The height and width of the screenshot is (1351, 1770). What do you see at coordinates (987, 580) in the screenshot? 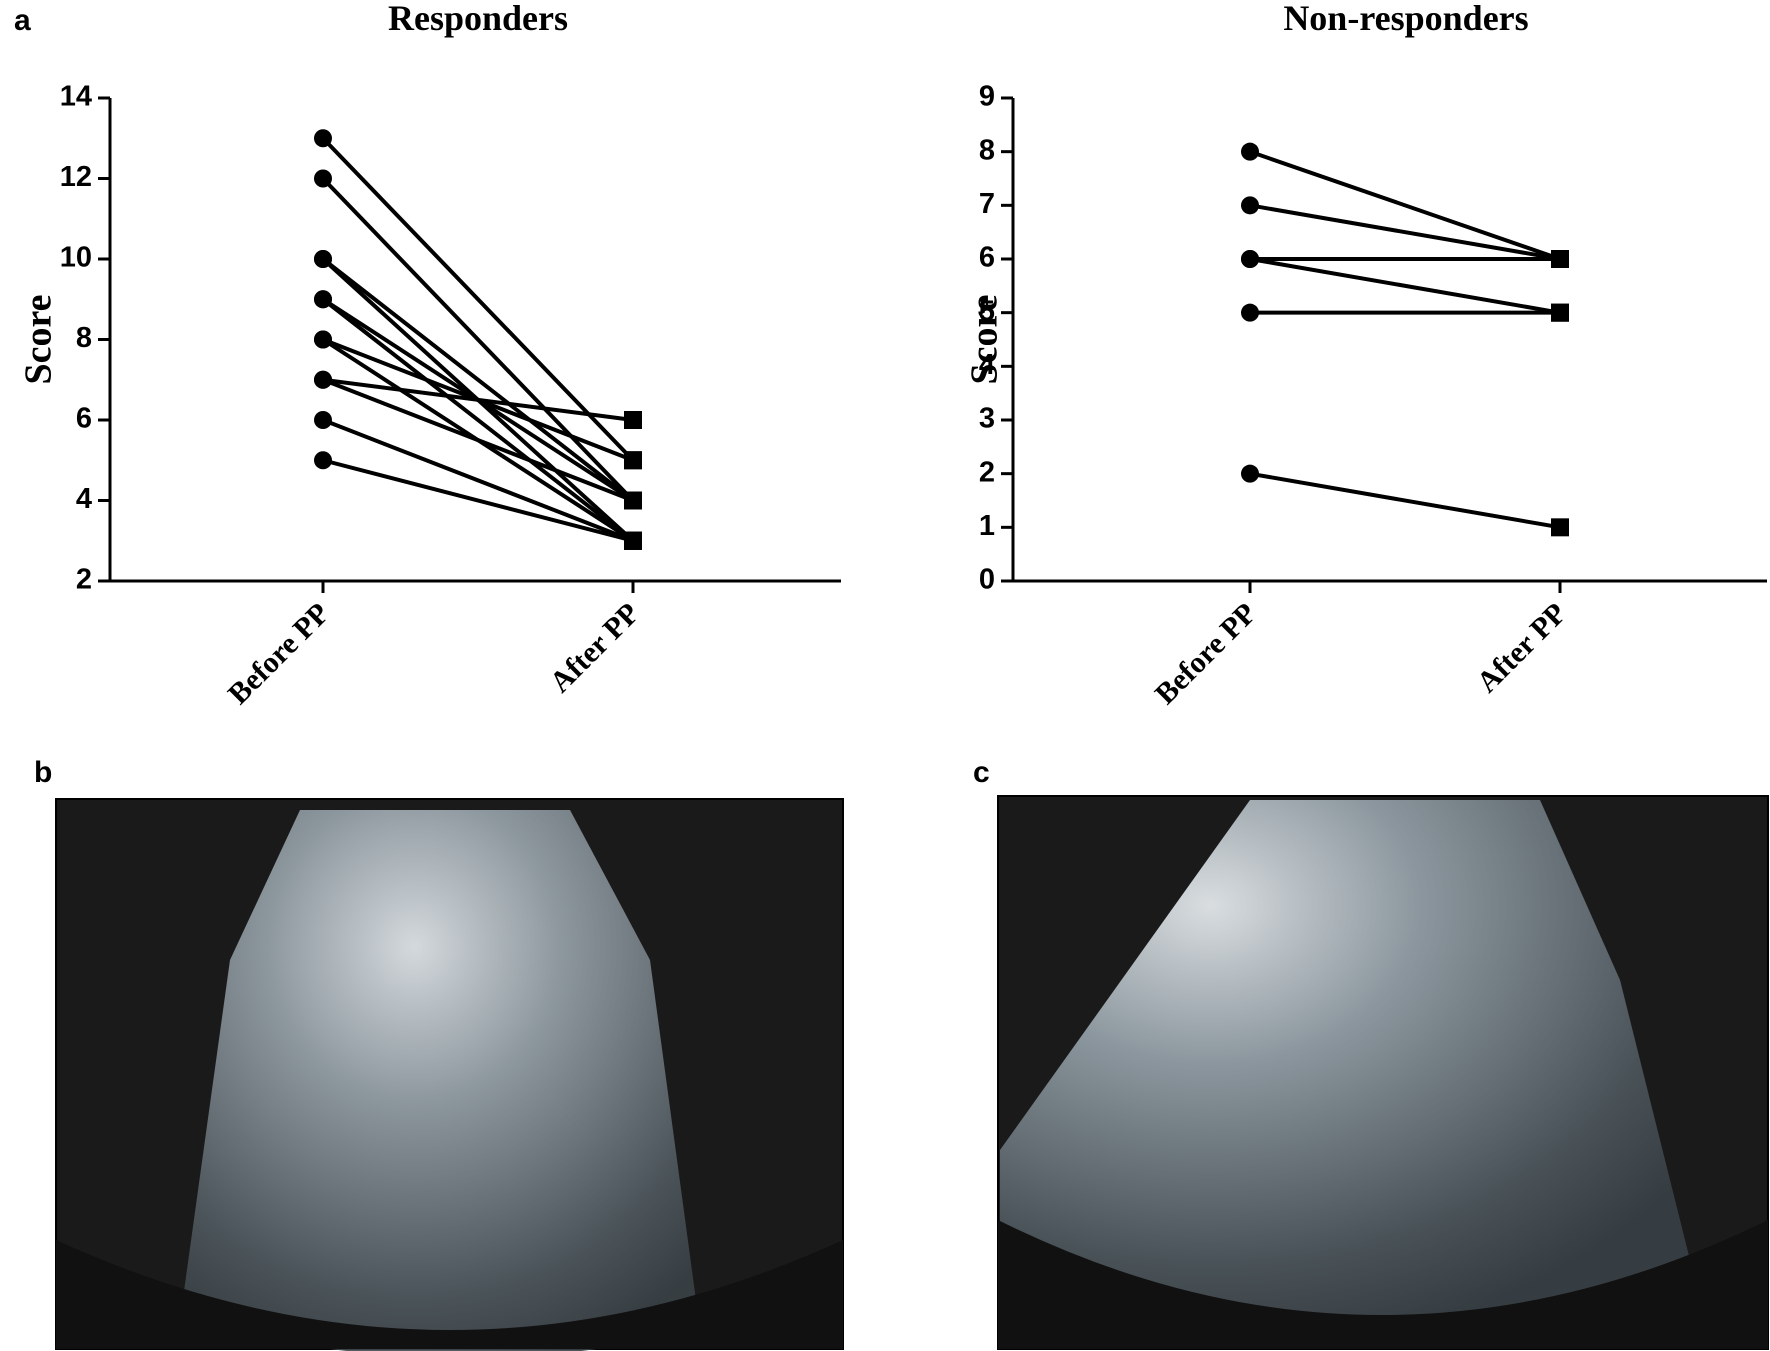
I see `y-tick-label: 0` at bounding box center [987, 580].